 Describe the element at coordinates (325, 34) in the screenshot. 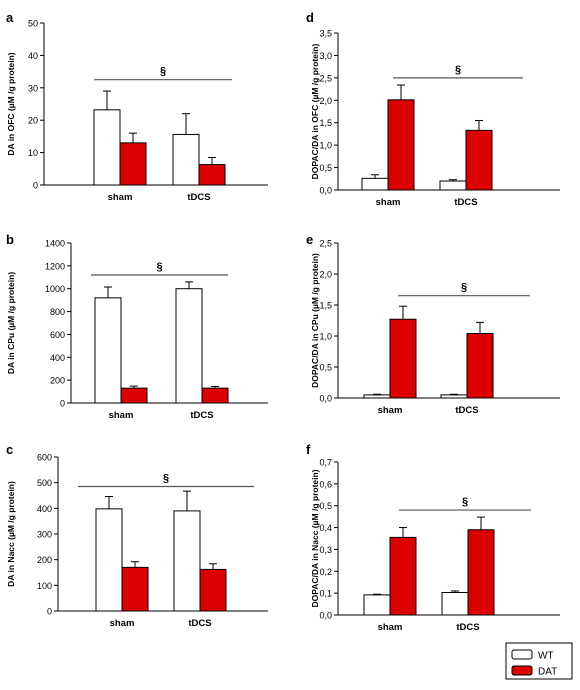

I see `y-tick-label: 3,5` at that location.